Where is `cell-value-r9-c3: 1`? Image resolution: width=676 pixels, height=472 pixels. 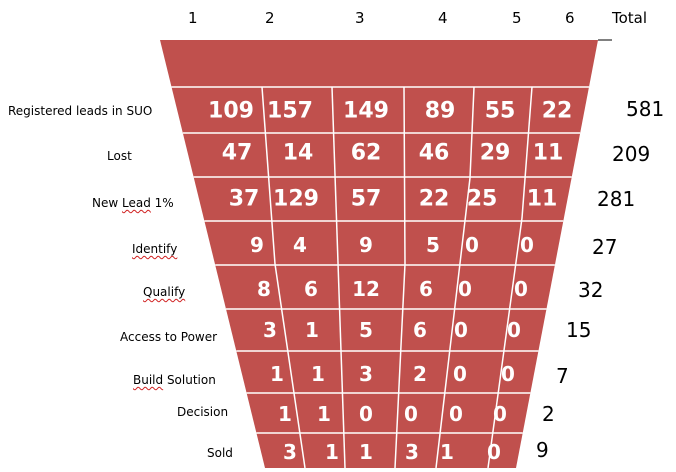 cell-value-r9-c3: 1 is located at coordinates (366, 452).